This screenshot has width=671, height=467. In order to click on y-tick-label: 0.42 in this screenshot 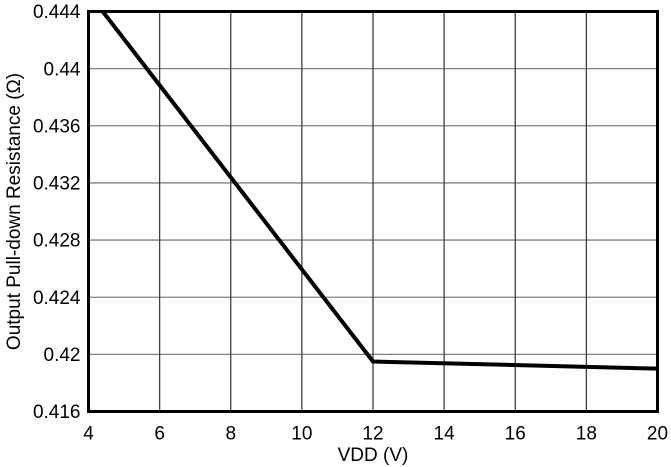, I will do `click(62, 355)`.